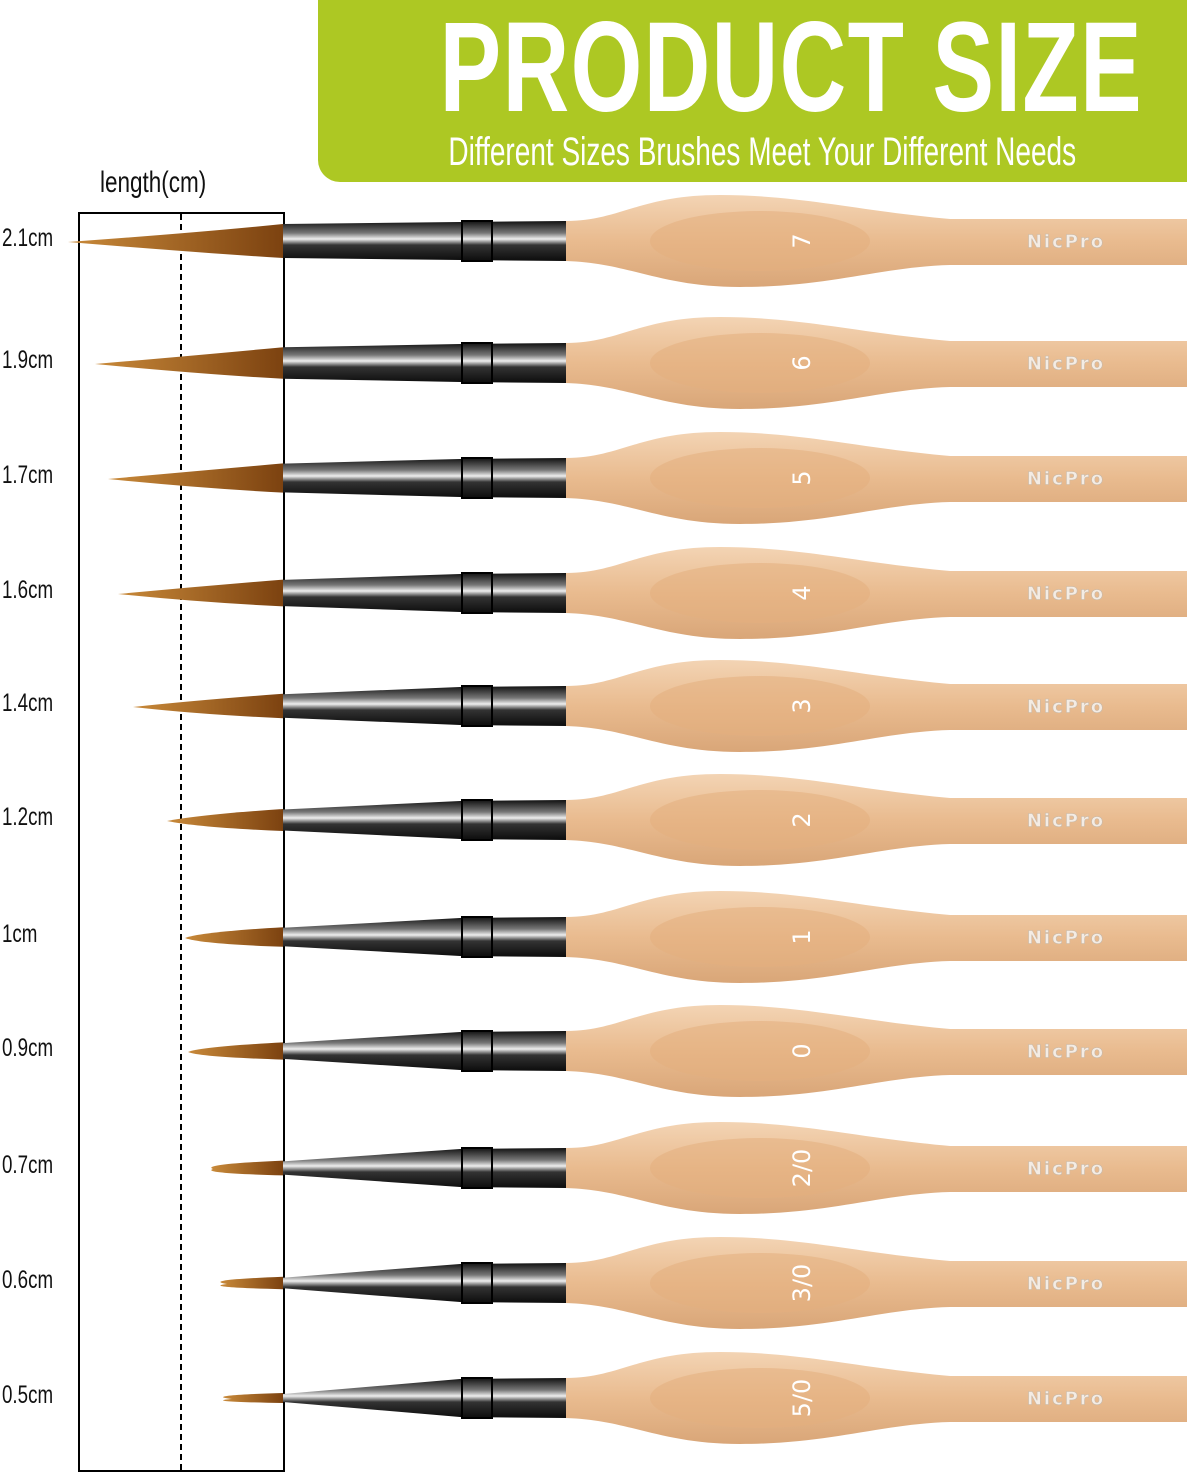  What do you see at coordinates (802, 592) in the screenshot?
I see `brush-size-number: 4` at bounding box center [802, 592].